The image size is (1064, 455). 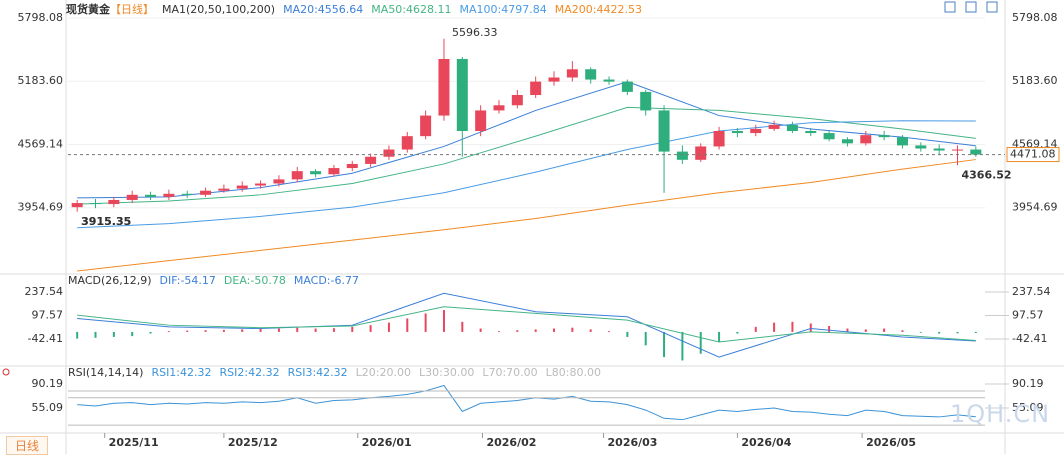 I want to click on legend-entry: MA50:4628.11, so click(x=411, y=9).